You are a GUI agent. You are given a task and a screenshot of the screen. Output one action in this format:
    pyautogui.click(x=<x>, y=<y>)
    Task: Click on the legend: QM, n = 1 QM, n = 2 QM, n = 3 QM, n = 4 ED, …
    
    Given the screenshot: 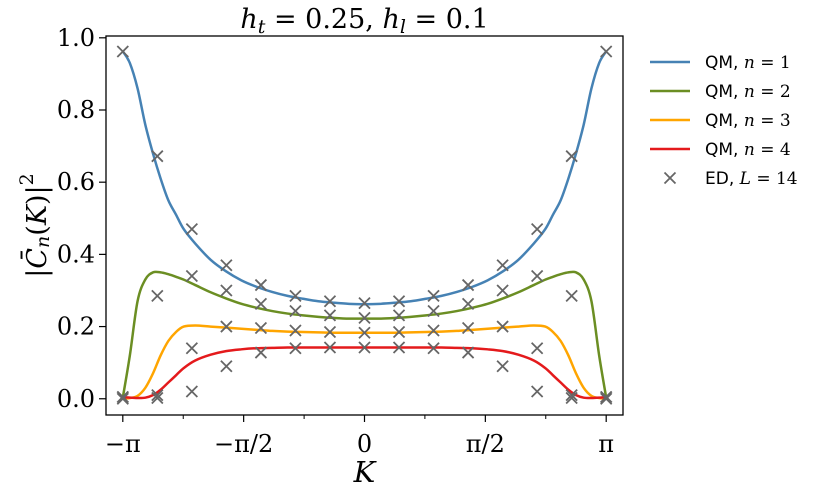 What is the action you would take?
    pyautogui.click(x=724, y=121)
    